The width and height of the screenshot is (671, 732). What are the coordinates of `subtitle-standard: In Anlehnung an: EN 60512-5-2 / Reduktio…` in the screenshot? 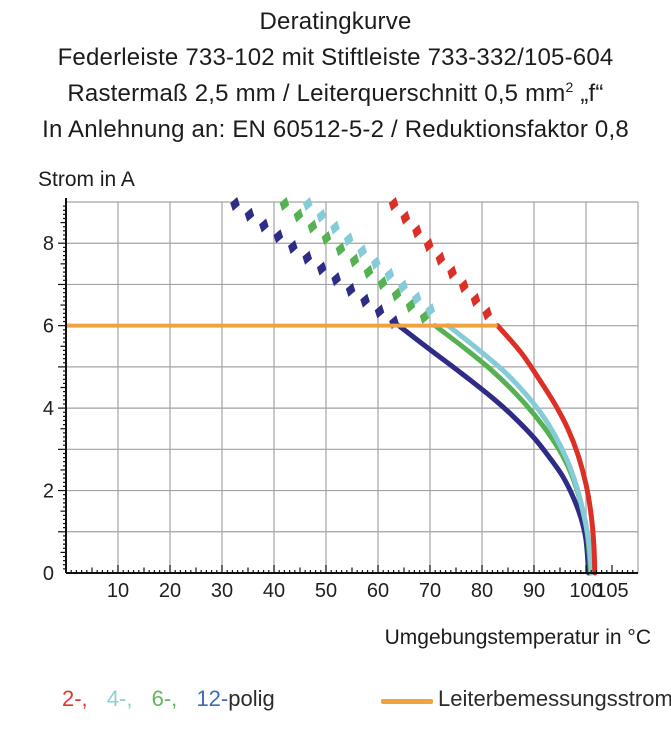 It's located at (335, 129).